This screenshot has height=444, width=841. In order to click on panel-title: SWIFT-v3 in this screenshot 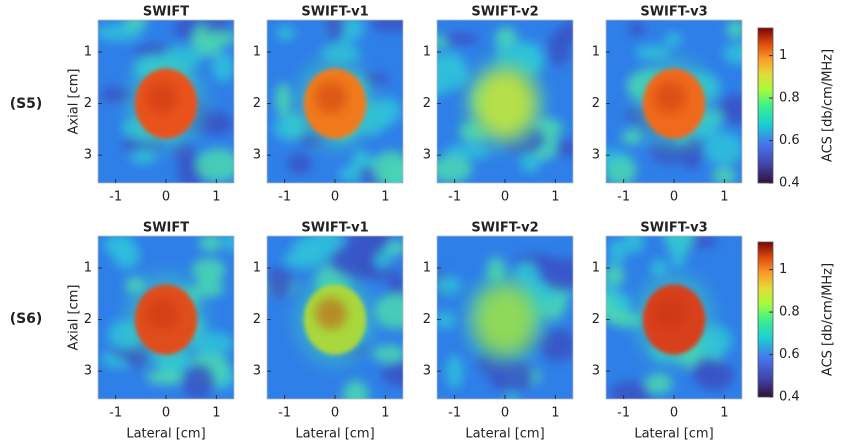, I will do `click(673, 228)`.